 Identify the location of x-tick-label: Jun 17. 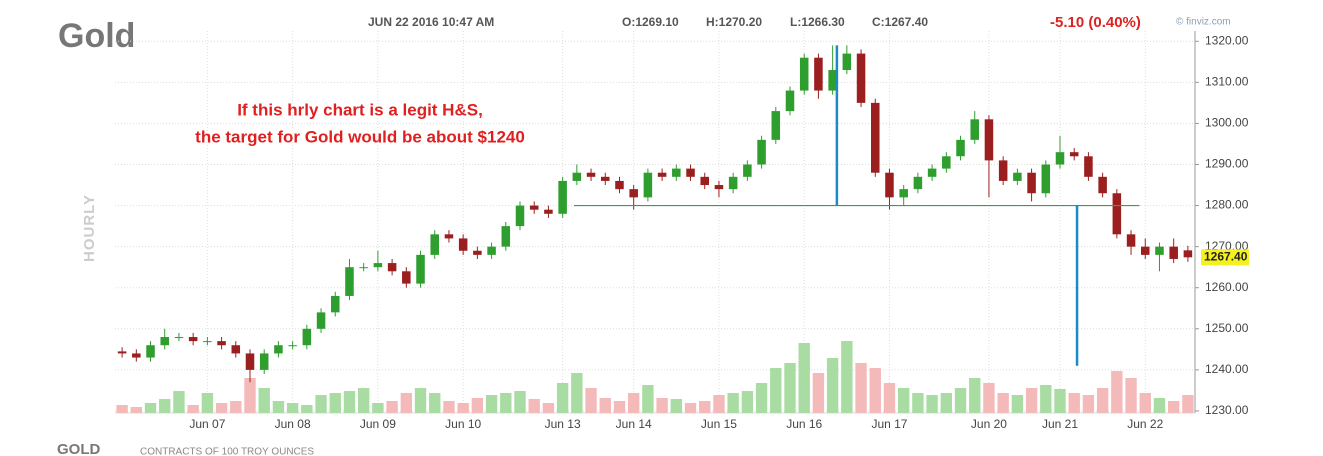
(889, 424).